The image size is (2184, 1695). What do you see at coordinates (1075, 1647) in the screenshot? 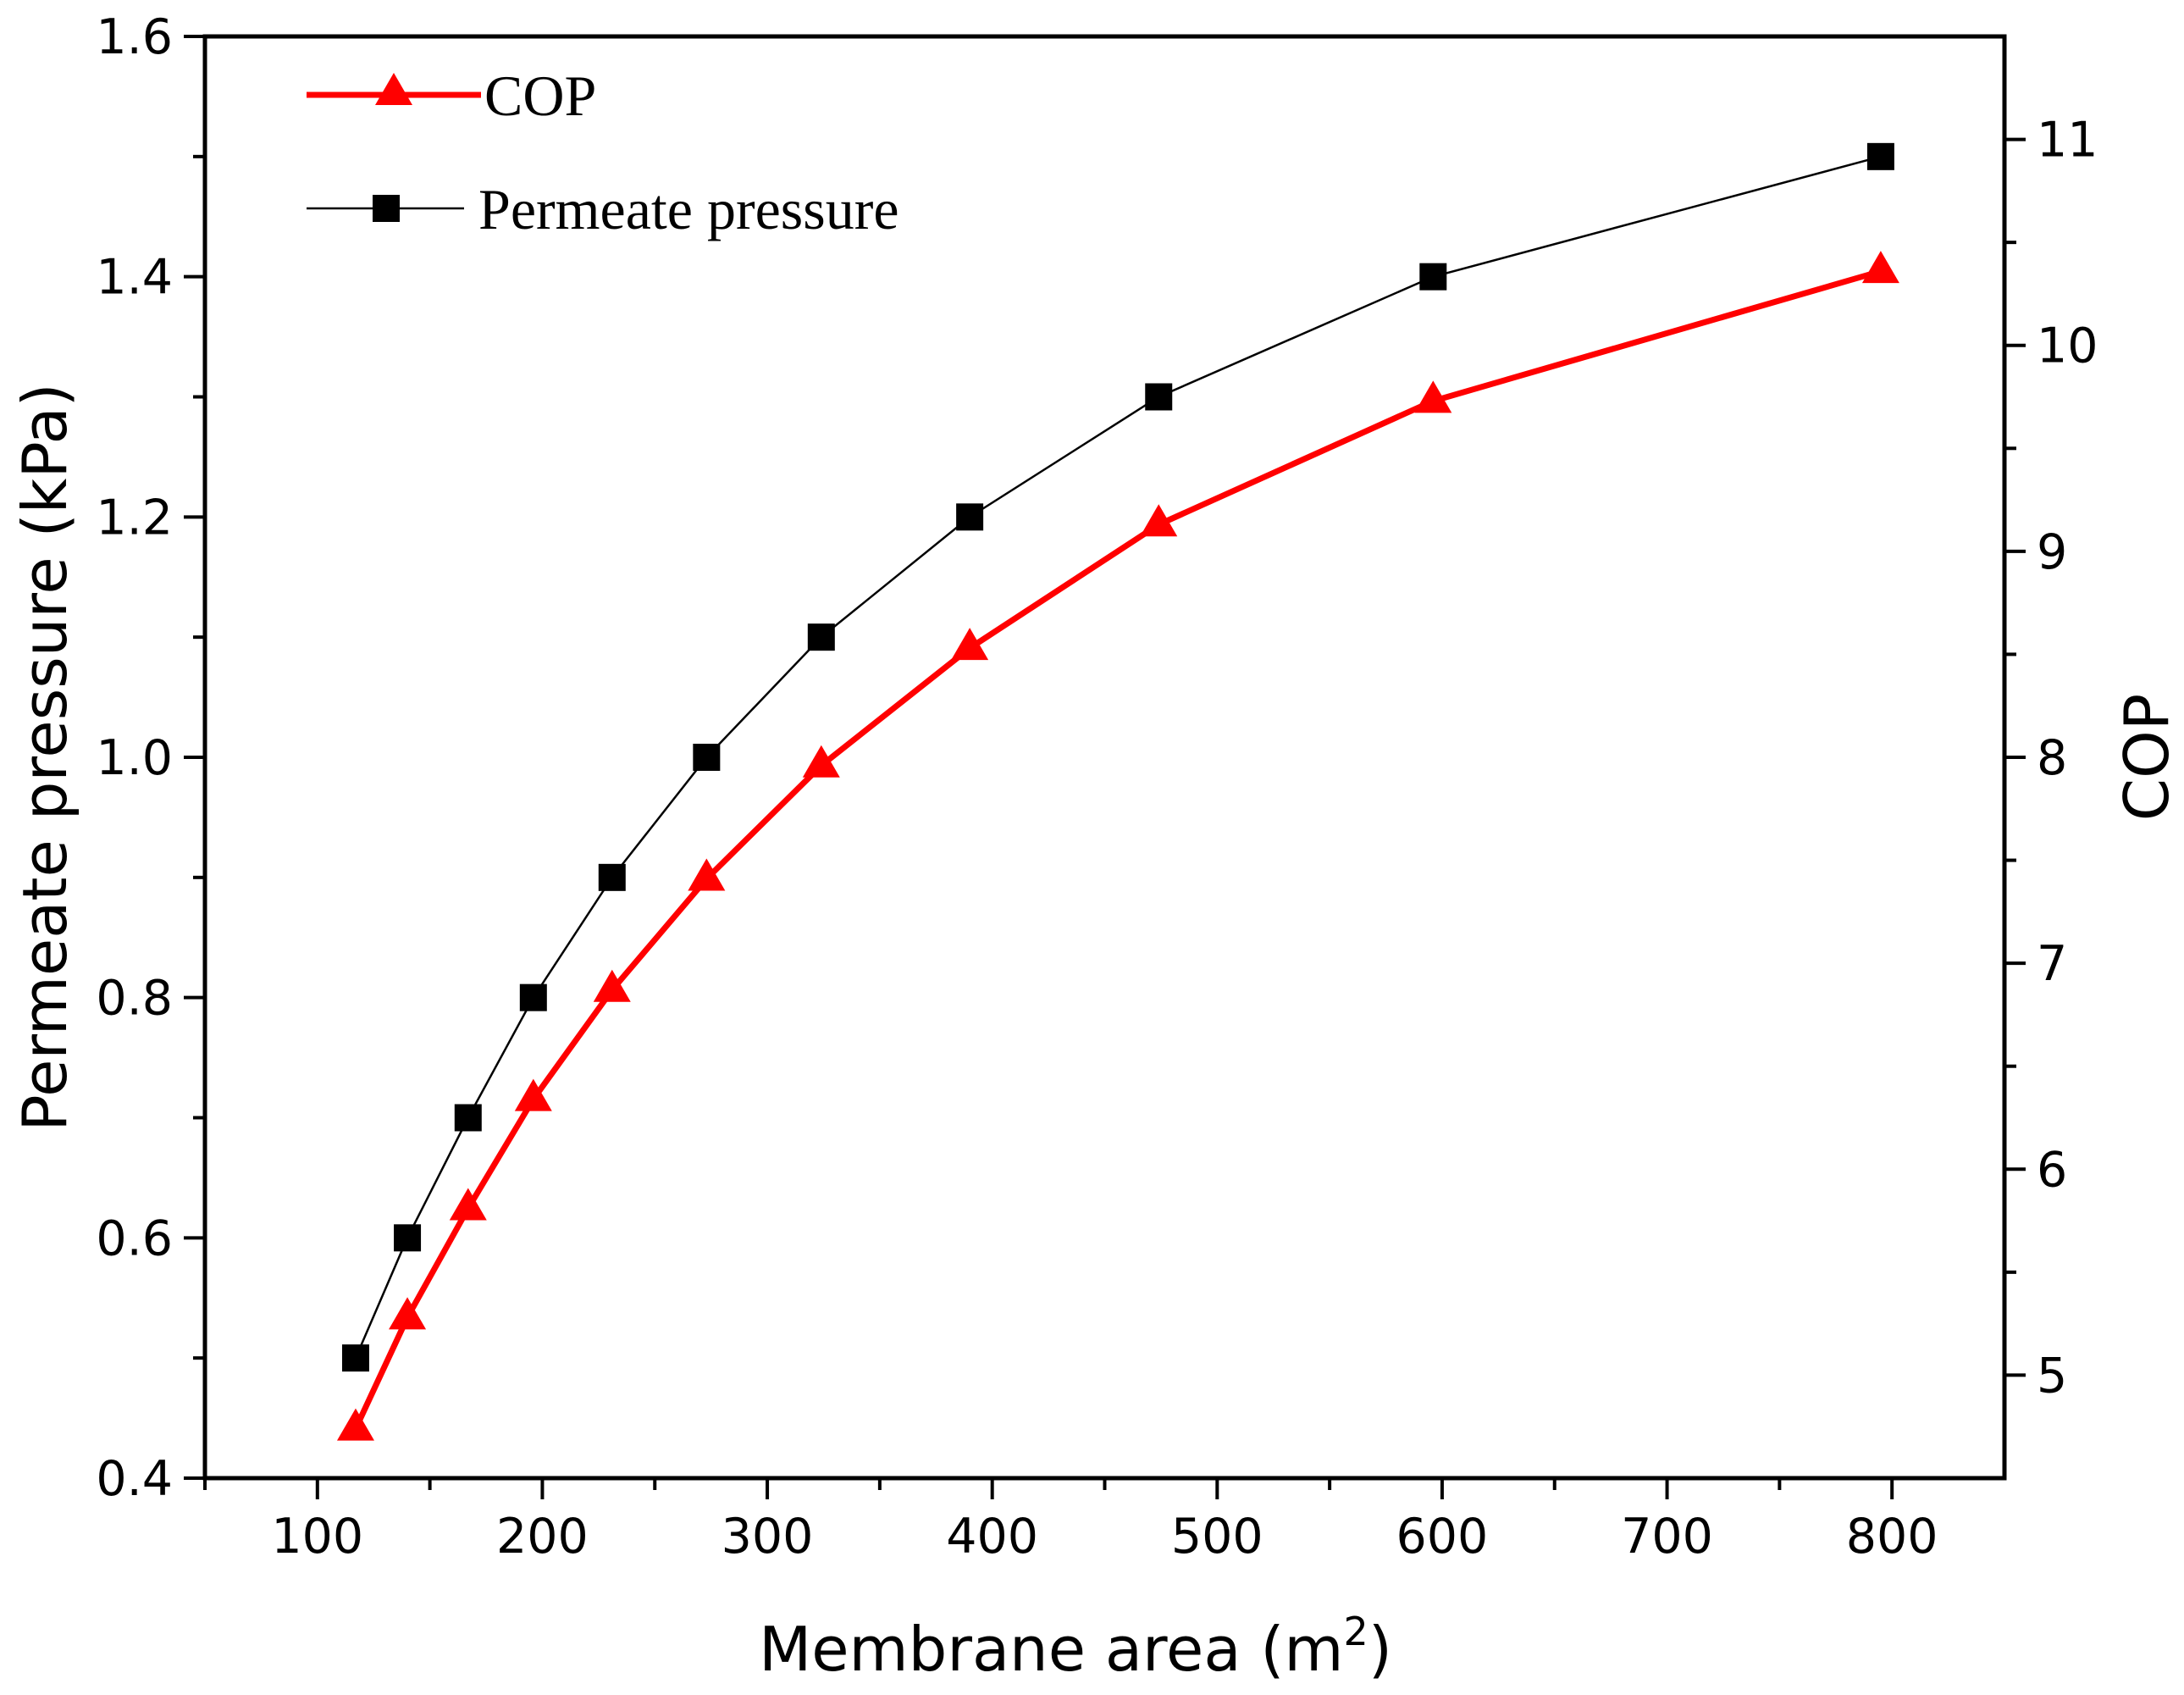
I see `x-axis-title: Membrane area (m2)` at bounding box center [1075, 1647].